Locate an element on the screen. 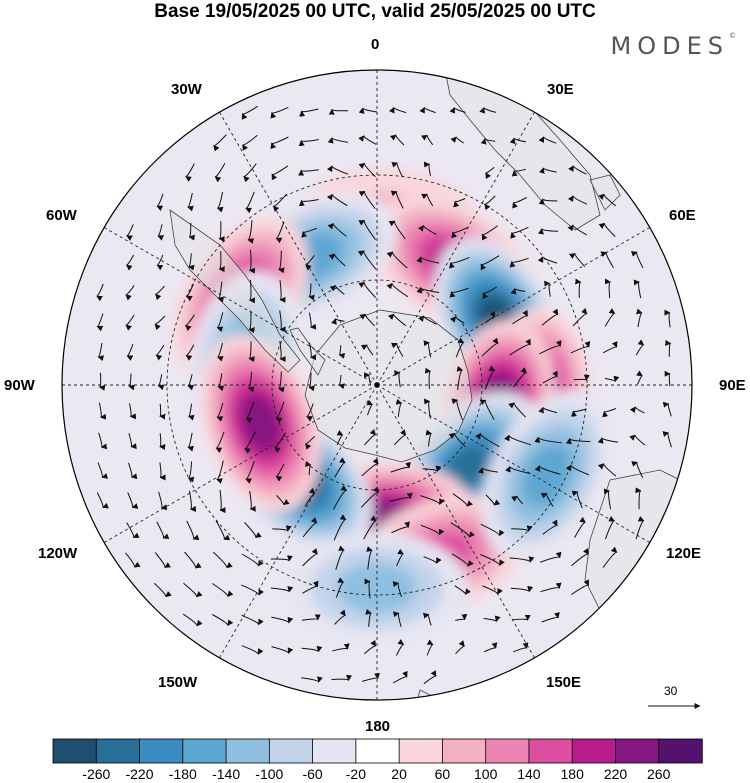 Image resolution: width=750 pixels, height=783 pixels. colorbar-tick-label: -60 is located at coordinates (312, 774).